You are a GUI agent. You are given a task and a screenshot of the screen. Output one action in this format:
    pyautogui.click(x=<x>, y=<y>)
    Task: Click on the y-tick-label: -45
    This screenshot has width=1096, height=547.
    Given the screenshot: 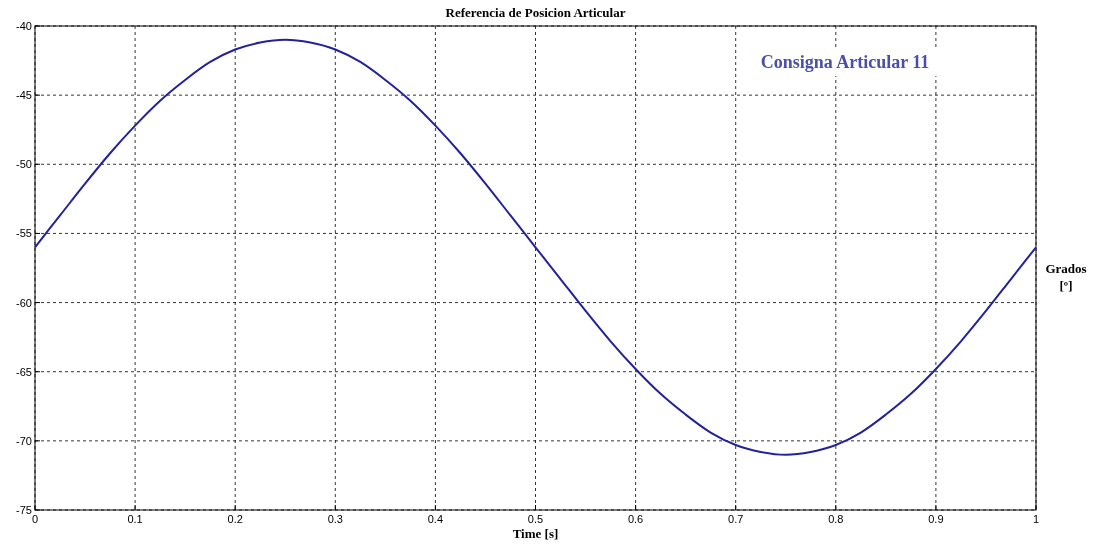 What is the action you would take?
    pyautogui.click(x=24, y=95)
    